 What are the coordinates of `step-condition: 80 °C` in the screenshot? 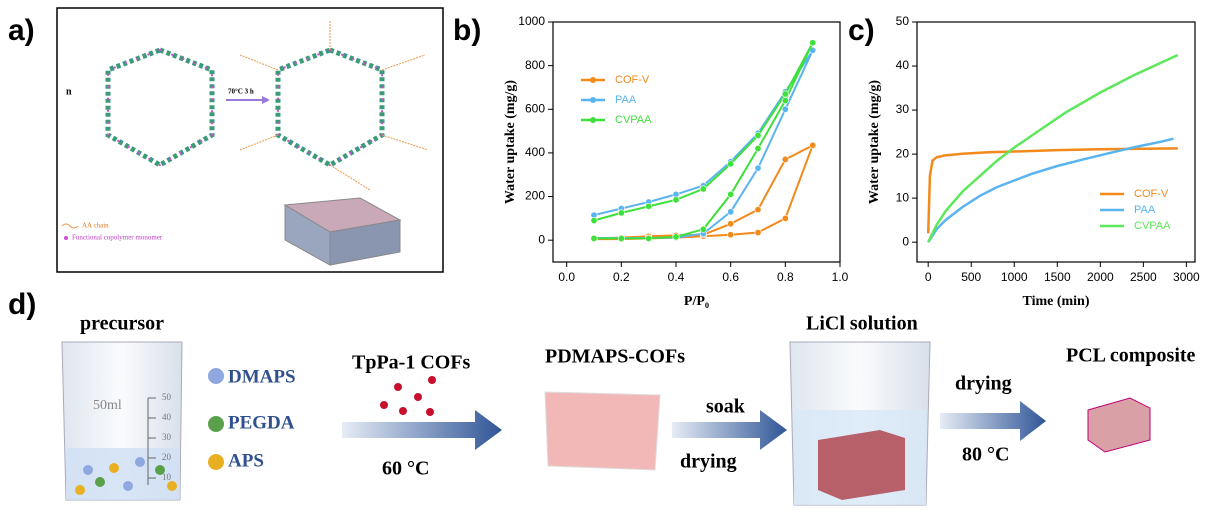 It's located at (985, 455).